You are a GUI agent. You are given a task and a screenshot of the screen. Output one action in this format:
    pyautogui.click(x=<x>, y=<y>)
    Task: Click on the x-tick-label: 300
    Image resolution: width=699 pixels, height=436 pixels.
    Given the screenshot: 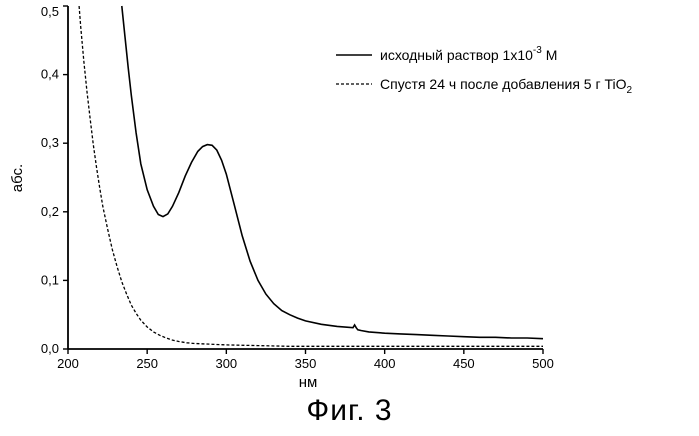 What is the action you would take?
    pyautogui.click(x=226, y=363)
    